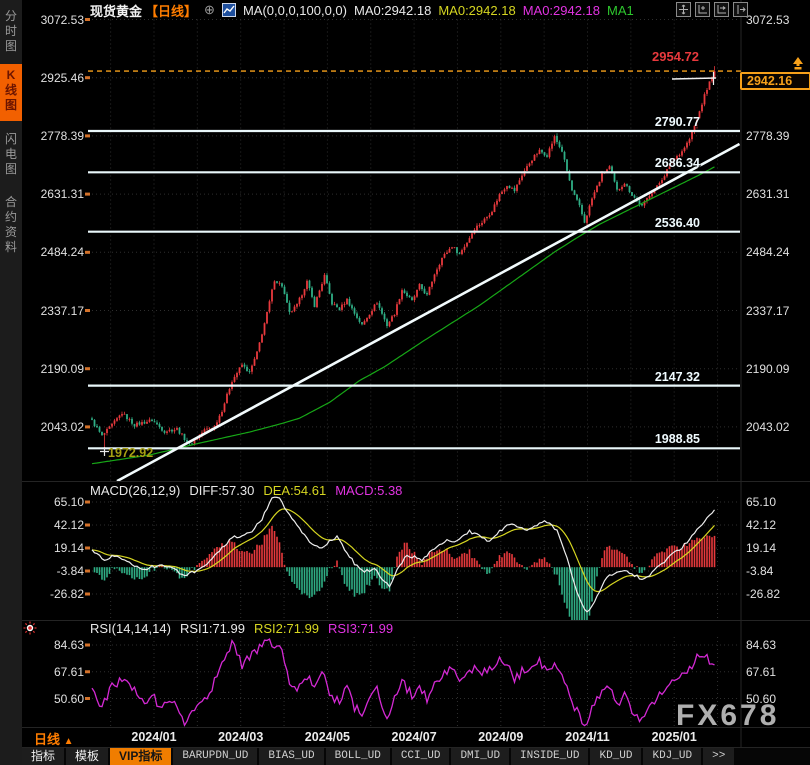  I want to click on toolbar-item-kdj_ud: KDJ_UD, so click(672, 756).